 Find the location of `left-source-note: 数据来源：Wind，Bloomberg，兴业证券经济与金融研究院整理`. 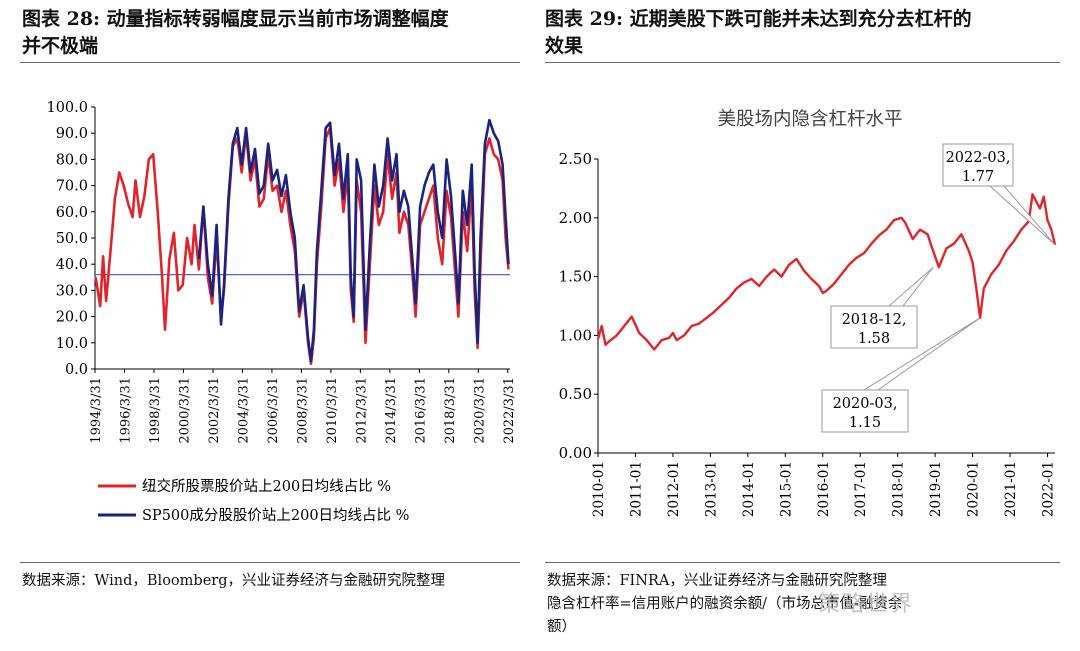

left-source-note: 数据来源：Wind，Bloomberg，兴业证券经济与金融研究院整理 is located at coordinates (233, 581).